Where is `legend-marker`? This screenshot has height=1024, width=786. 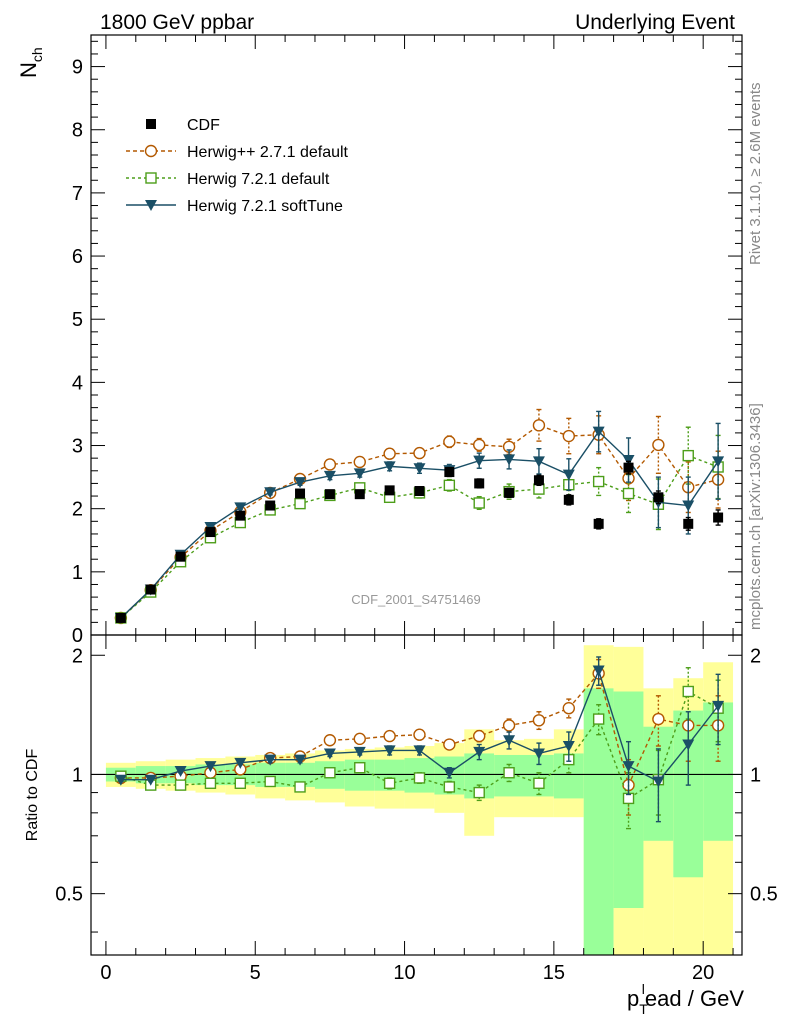
legend-marker is located at coordinates (151, 151).